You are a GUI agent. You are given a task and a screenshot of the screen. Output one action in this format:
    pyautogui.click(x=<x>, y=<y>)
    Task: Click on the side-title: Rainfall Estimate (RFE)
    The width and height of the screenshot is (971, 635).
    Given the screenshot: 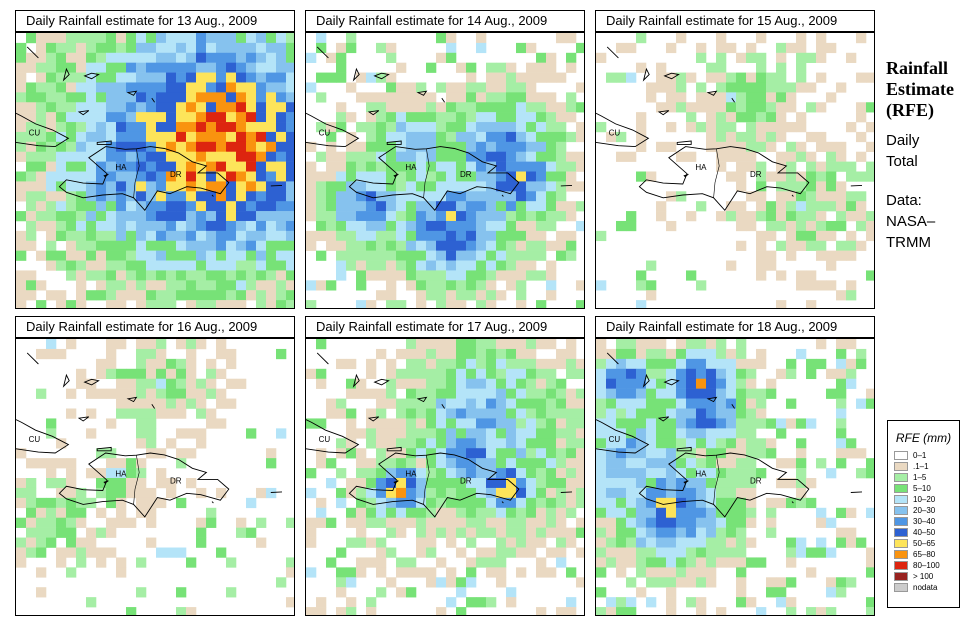 What is the action you would take?
    pyautogui.click(x=920, y=89)
    